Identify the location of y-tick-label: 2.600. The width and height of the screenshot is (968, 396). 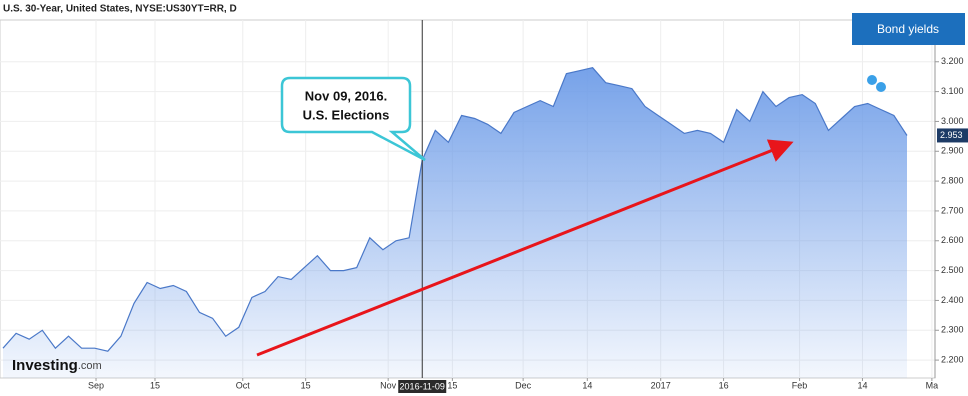
(952, 240).